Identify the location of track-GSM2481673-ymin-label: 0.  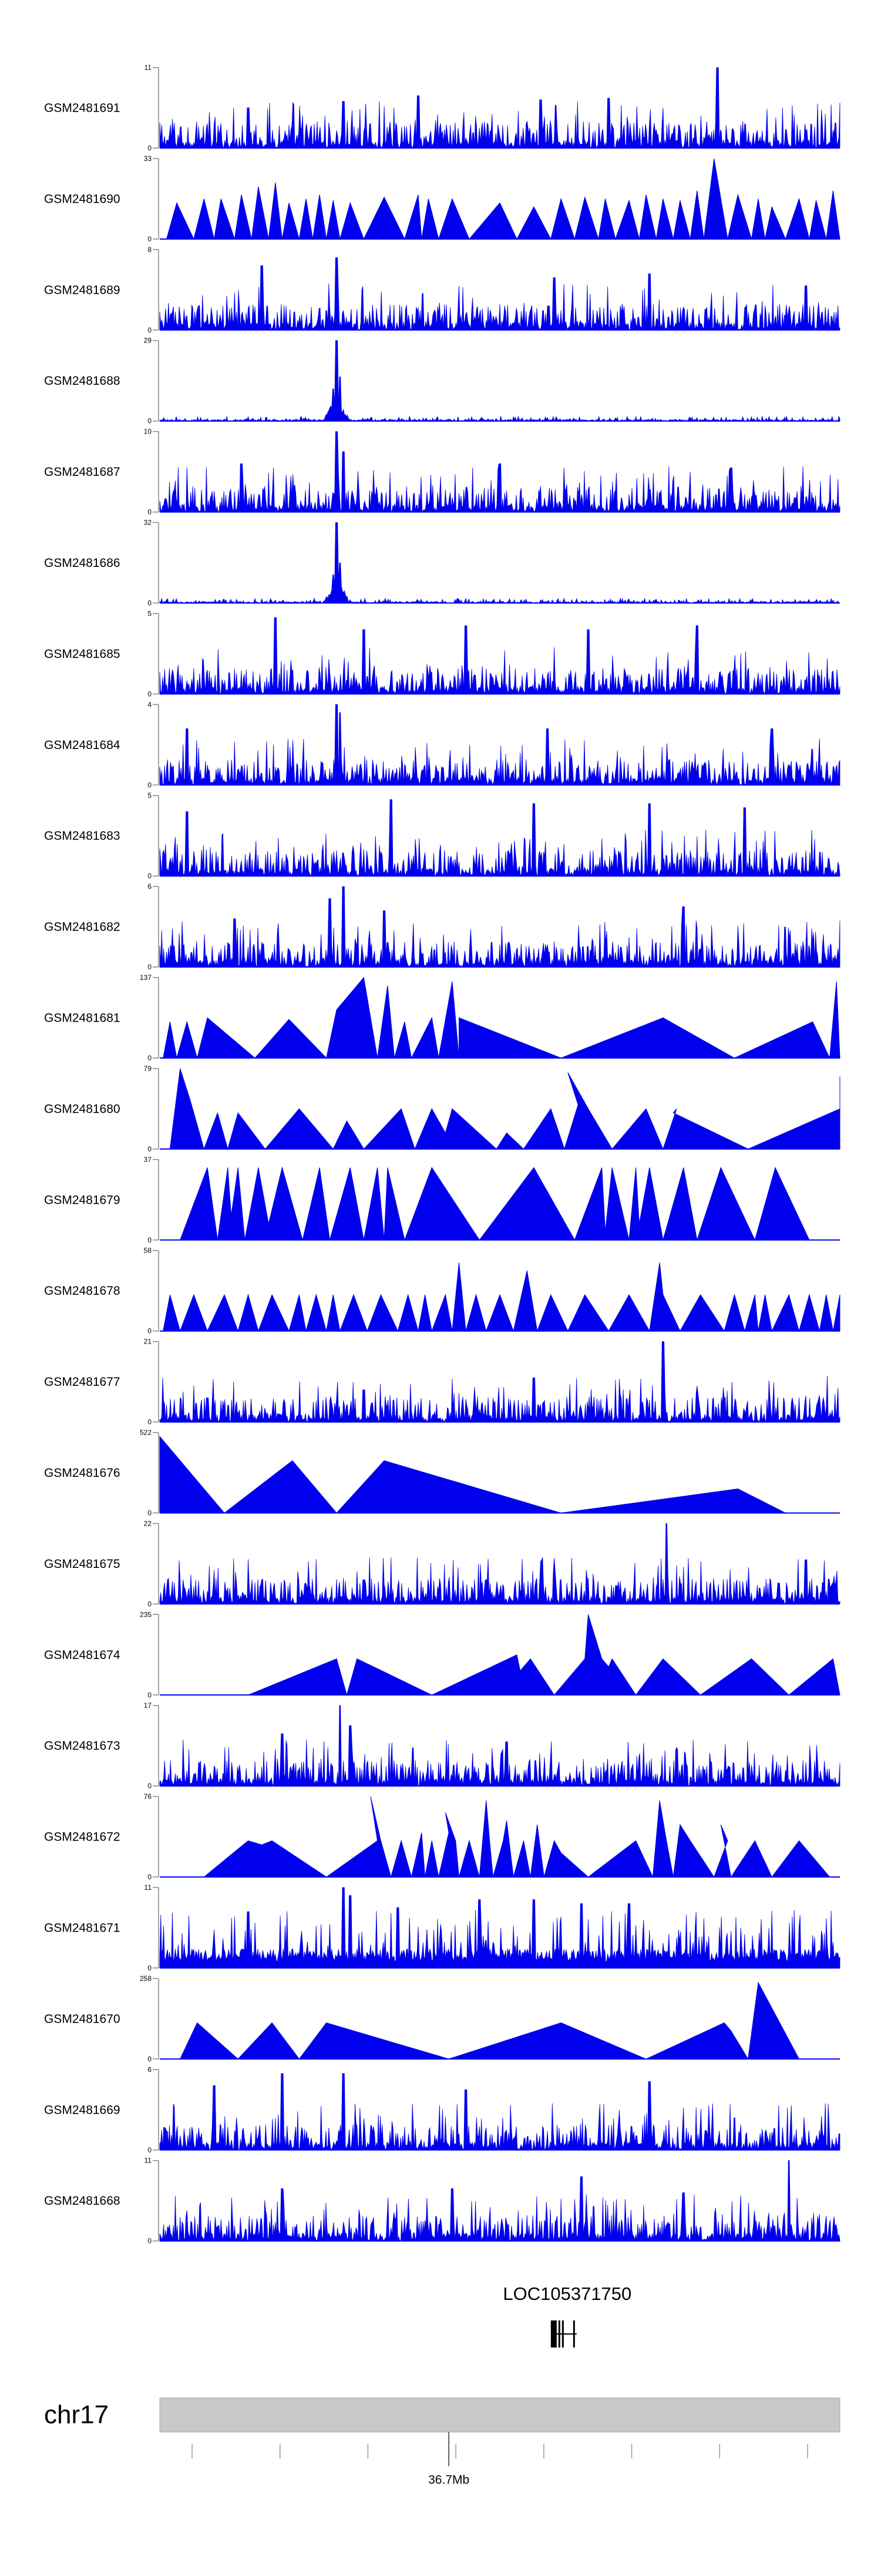
(150, 1786).